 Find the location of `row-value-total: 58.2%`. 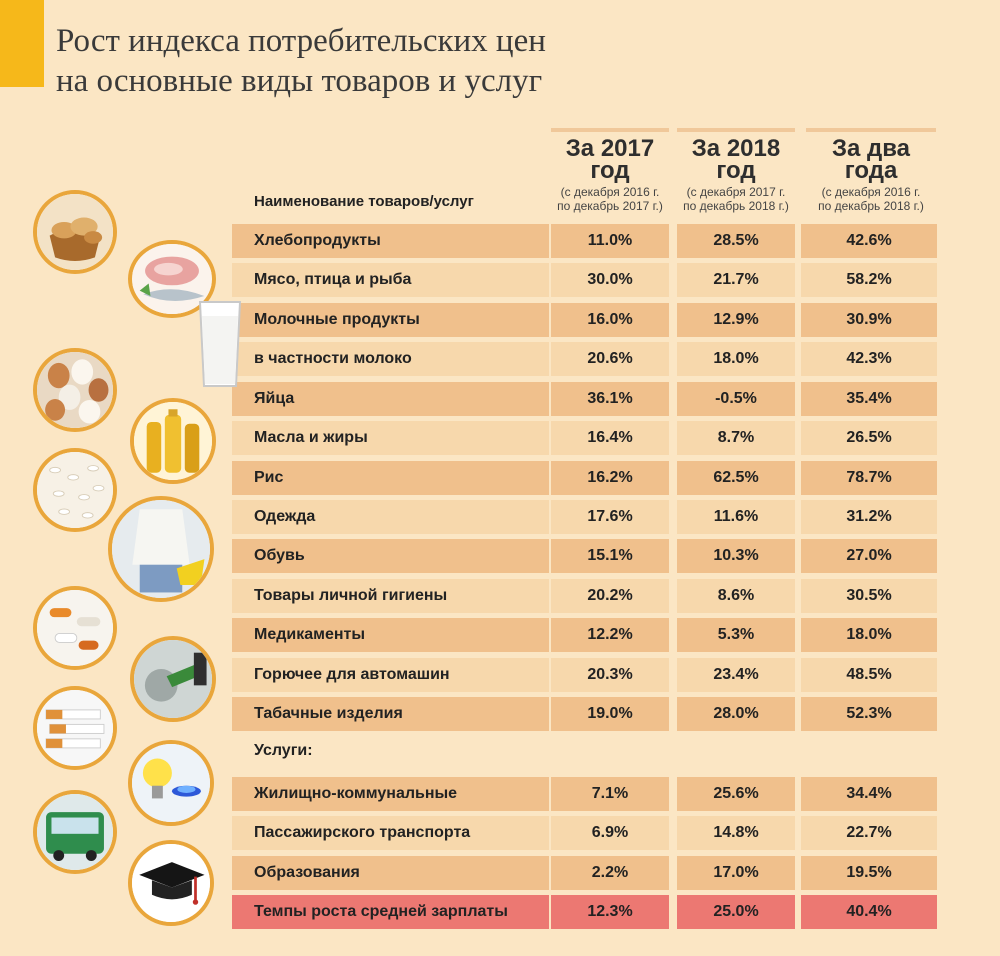

row-value-total: 58.2% is located at coordinates (869, 280).